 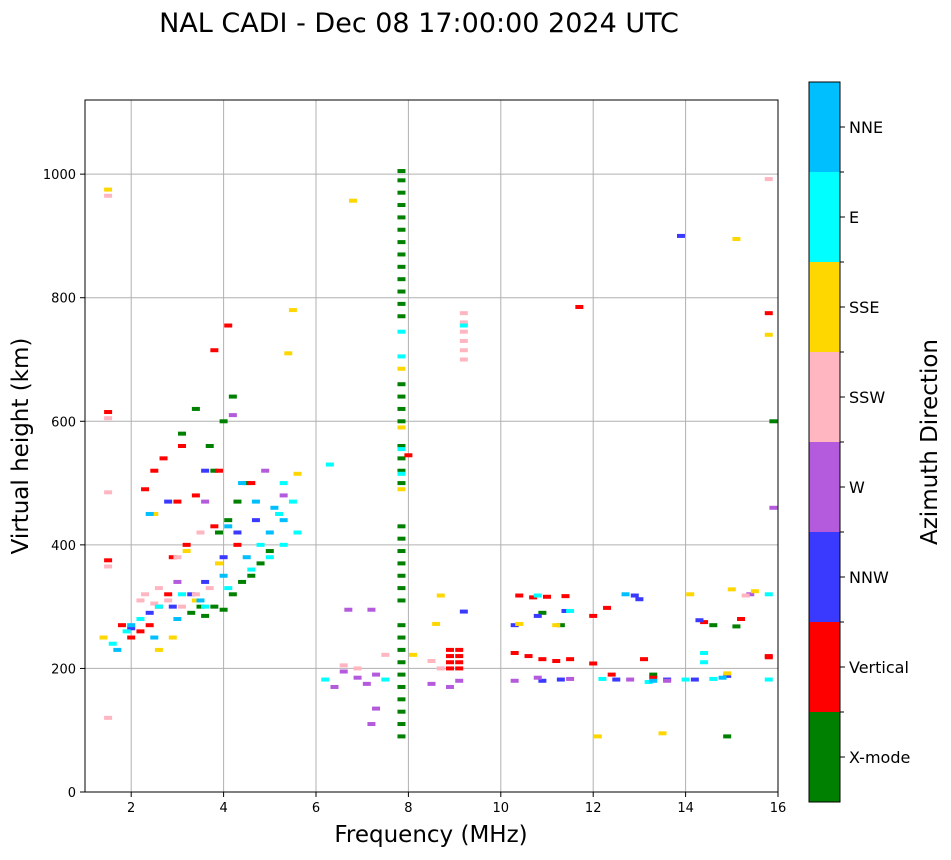 I want to click on colorbar-tick-label: X-mode, so click(x=879, y=757).